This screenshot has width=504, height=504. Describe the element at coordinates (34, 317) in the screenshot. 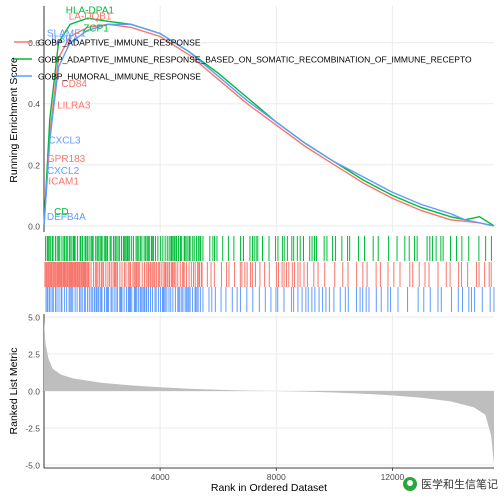

I see `metric-tick-label: 5.0` at that location.